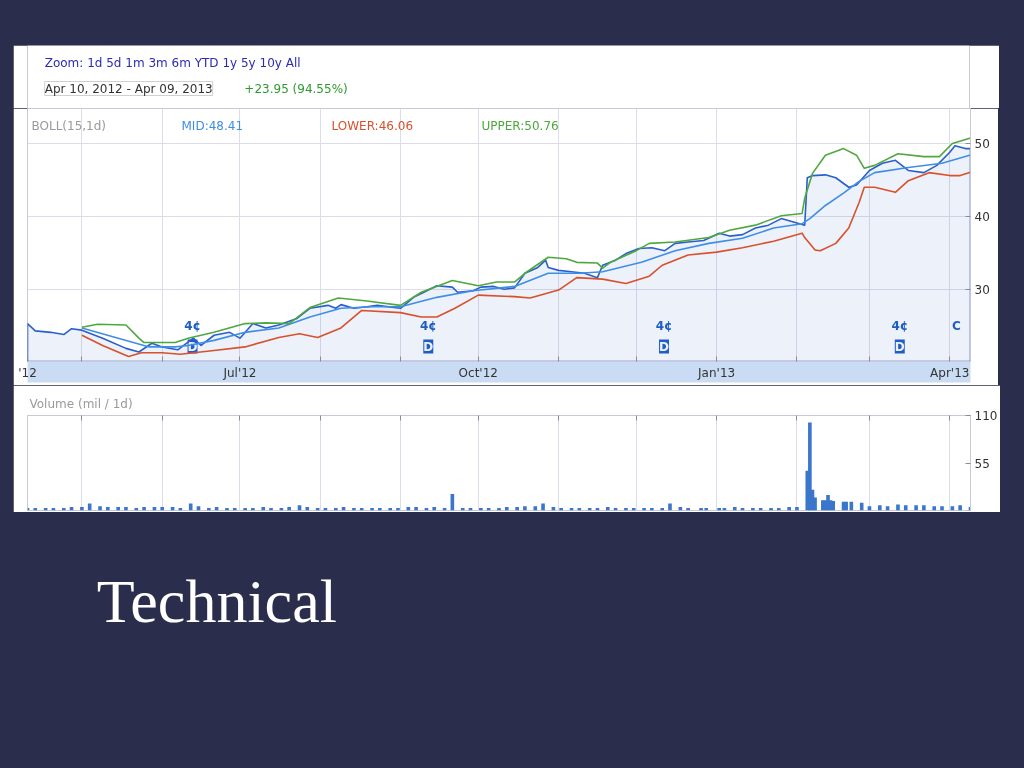  Describe the element at coordinates (372, 125) in the screenshot. I see `text: LOWER:46.06` at that location.